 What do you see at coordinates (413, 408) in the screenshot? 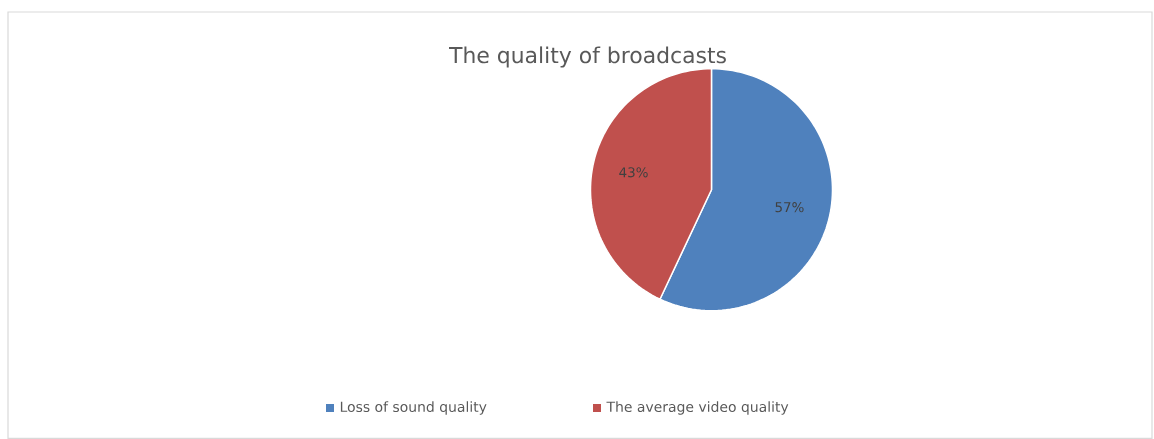
I see `legend-label: Loss of sound quality` at bounding box center [413, 408].